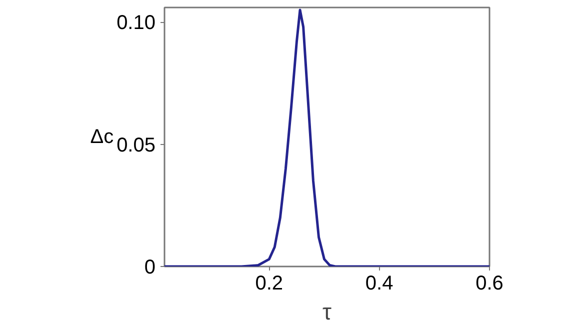 This screenshot has width=581, height=327. Describe the element at coordinates (490, 283) in the screenshot. I see `x-tick-label: 0.6` at that location.